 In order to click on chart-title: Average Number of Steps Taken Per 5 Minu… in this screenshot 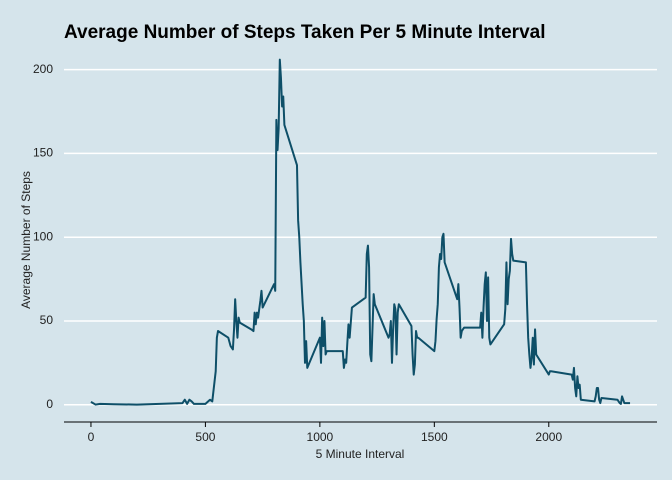, I will do `click(304, 32)`.